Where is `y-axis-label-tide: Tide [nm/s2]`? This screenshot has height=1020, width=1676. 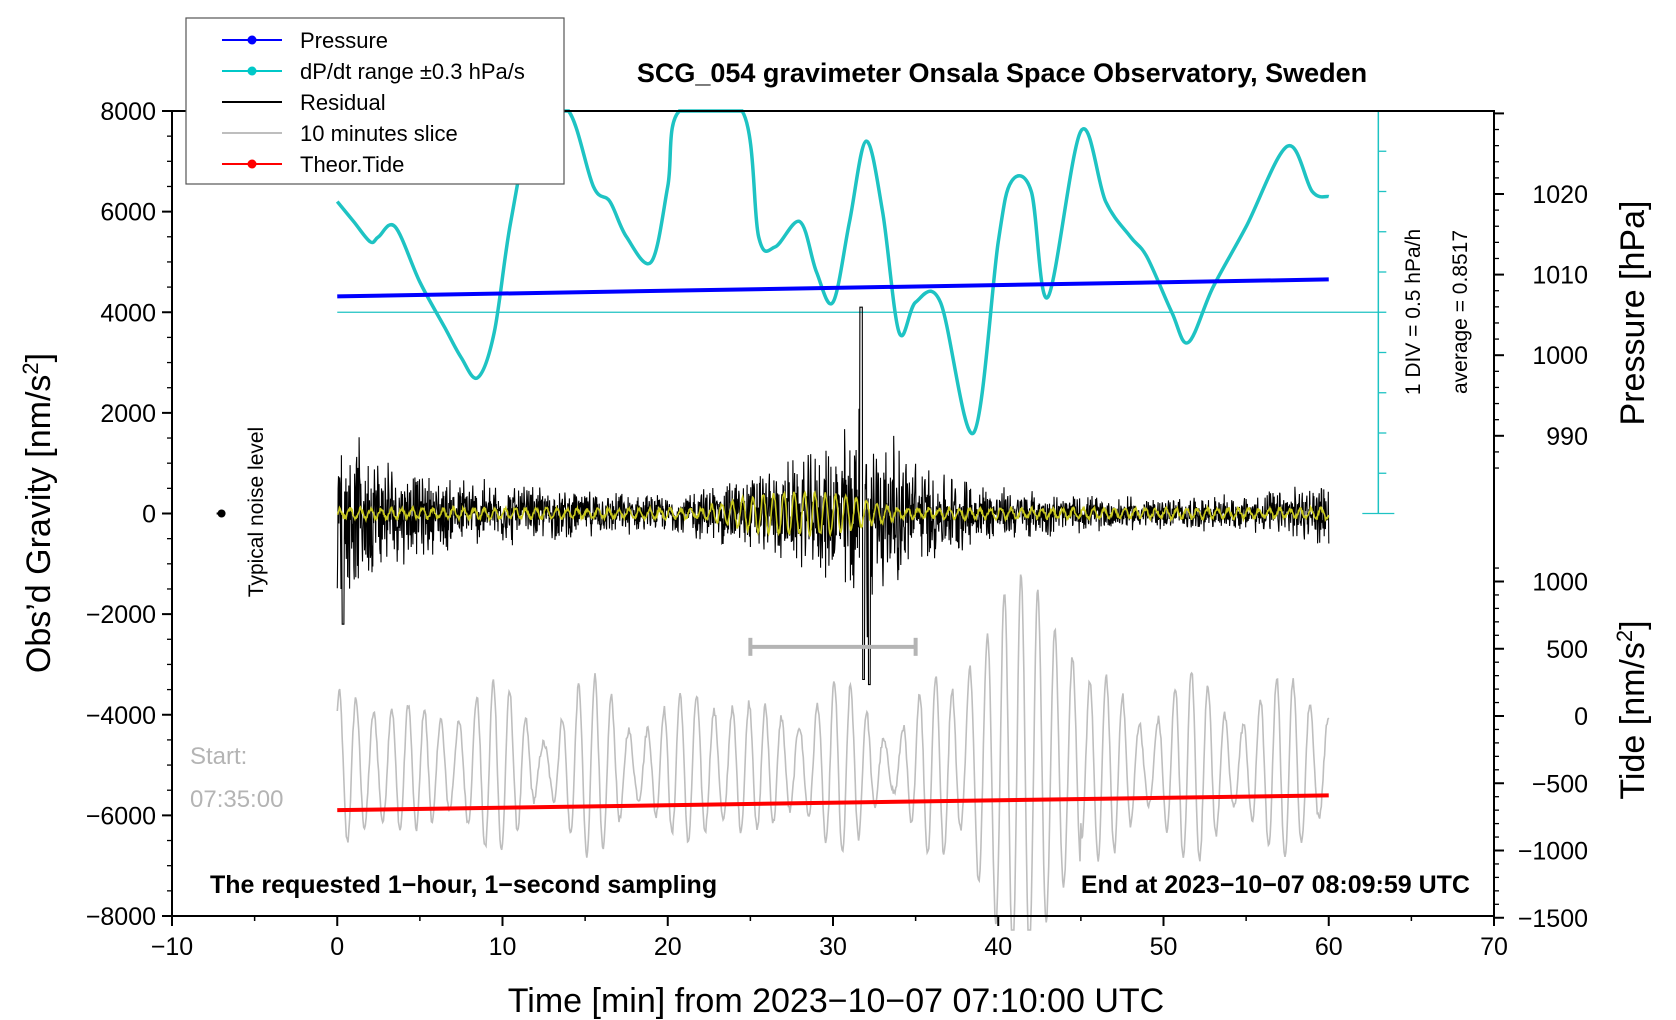
y-axis-label-tide: Tide [nm/s2] is located at coordinates (1632, 709).